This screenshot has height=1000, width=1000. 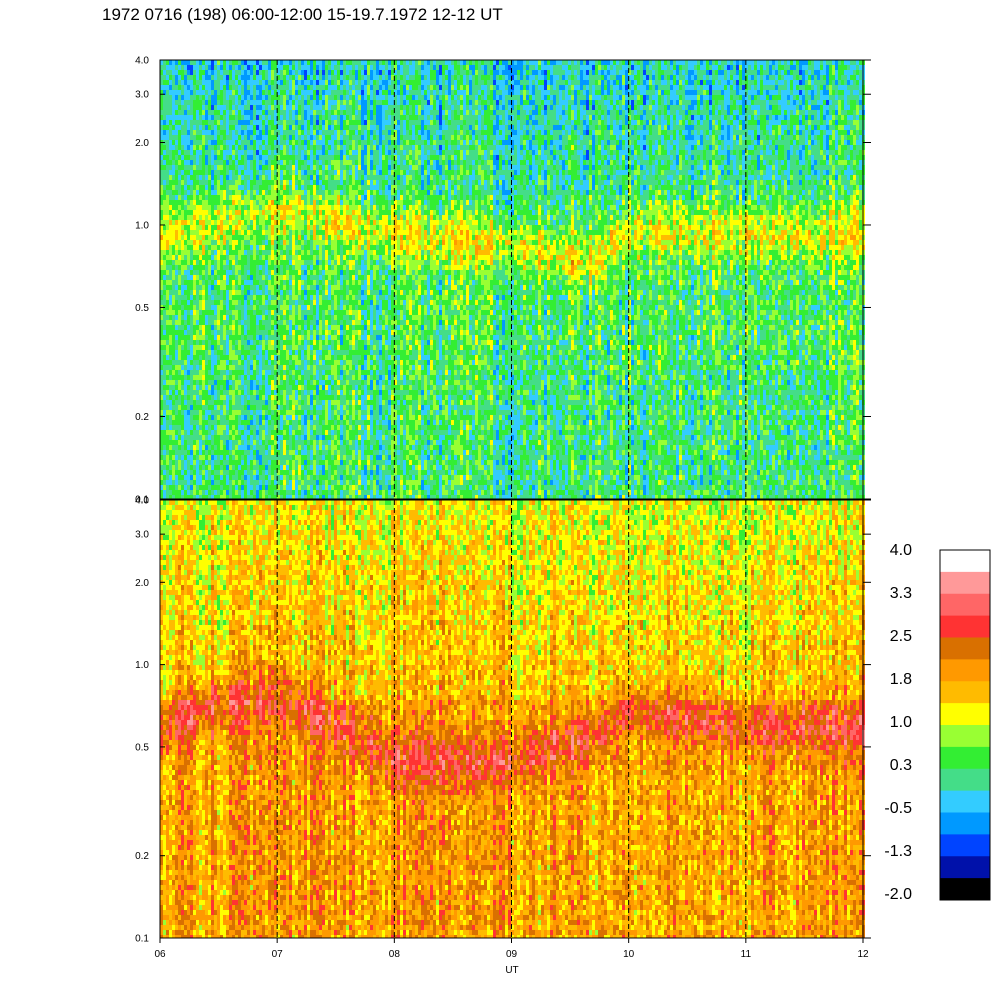 I want to click on x-tick-label: 08, so click(x=395, y=954).